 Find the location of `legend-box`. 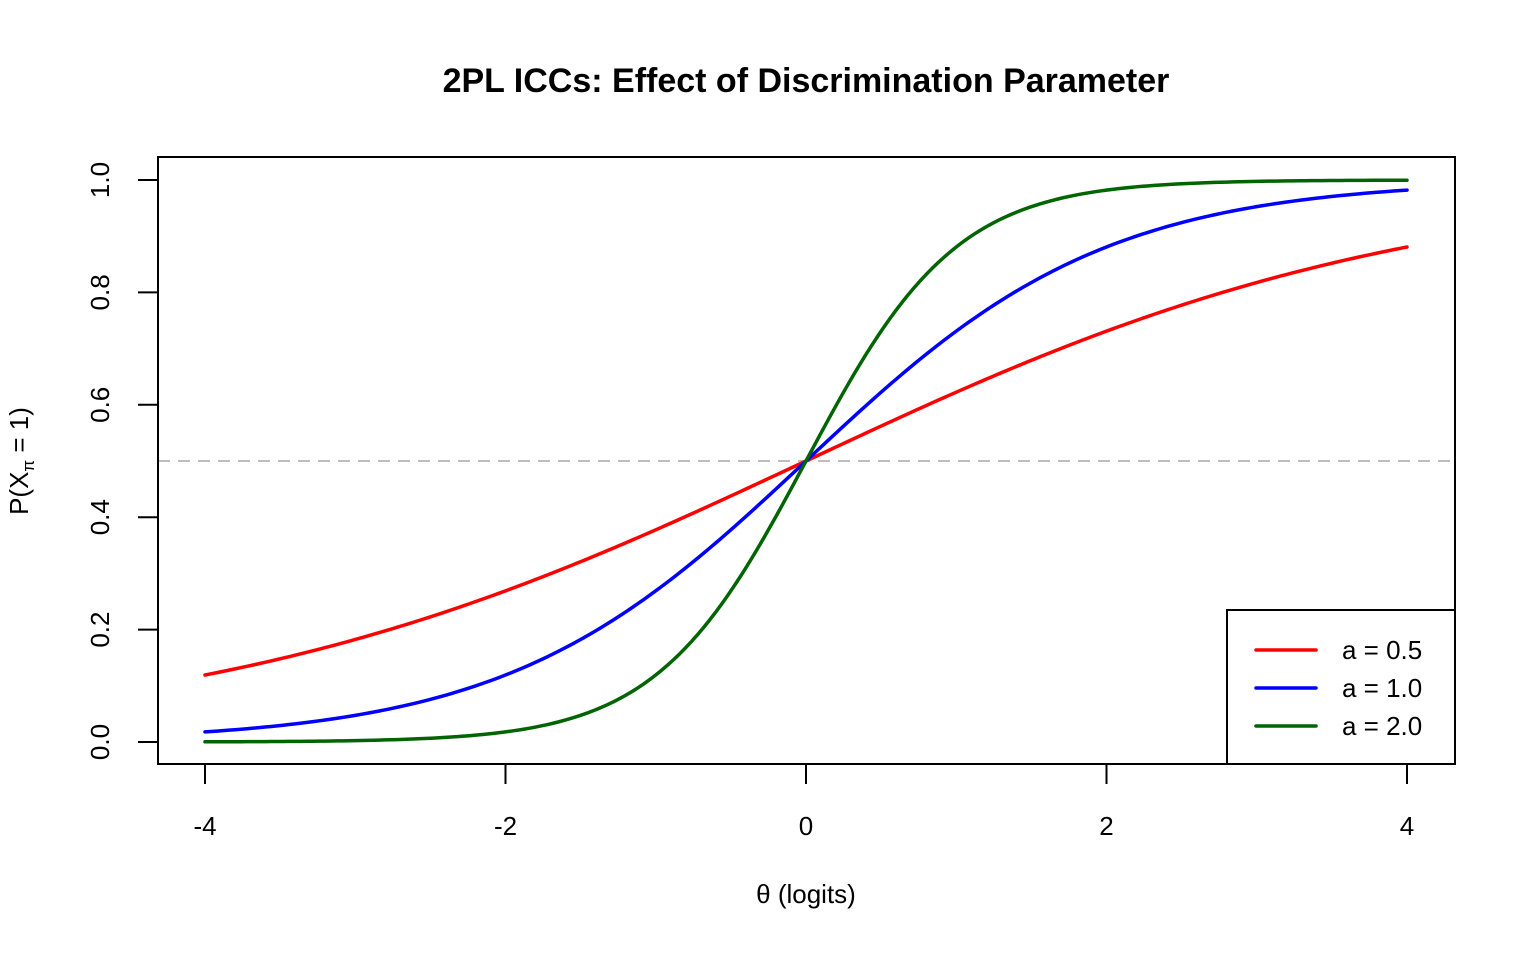

legend-box is located at coordinates (1341, 687).